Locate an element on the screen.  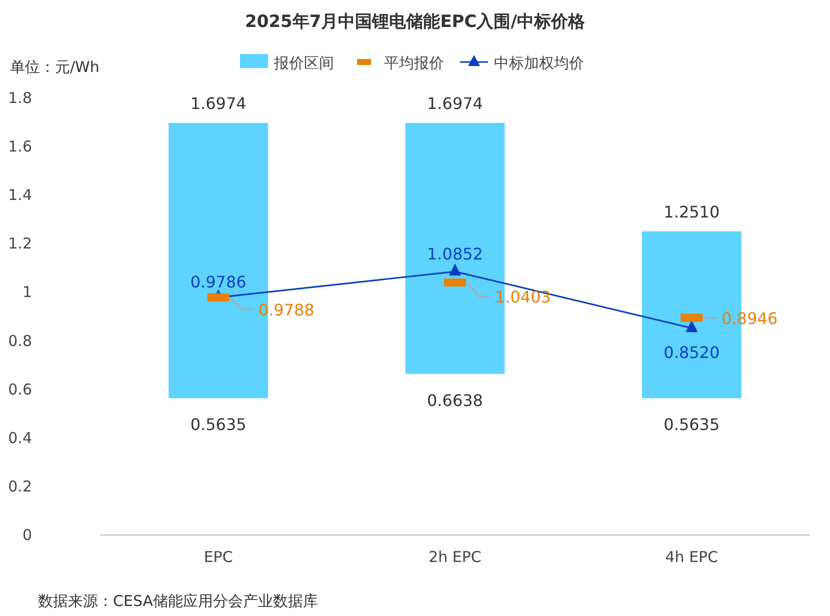
legend-label: 中标加权均价 is located at coordinates (539, 63).